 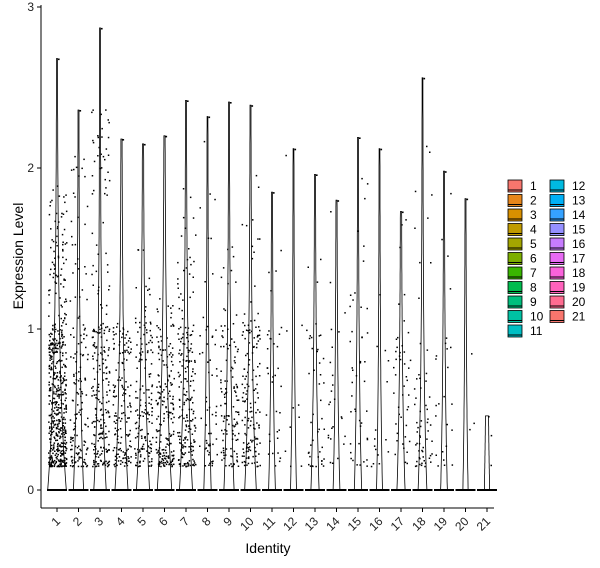 What do you see at coordinates (579, 273) in the screenshot?
I see `legend-label: 18` at bounding box center [579, 273].